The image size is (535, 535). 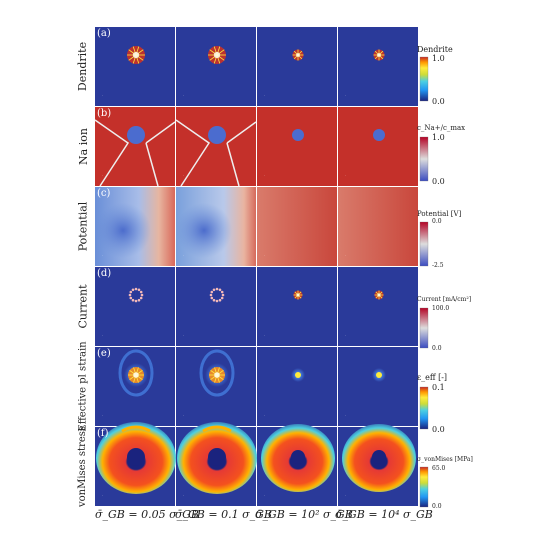 What do you see at coordinates (437, 221) in the screenshot?
I see `colorbar-max-potential: 0.0` at bounding box center [437, 221].